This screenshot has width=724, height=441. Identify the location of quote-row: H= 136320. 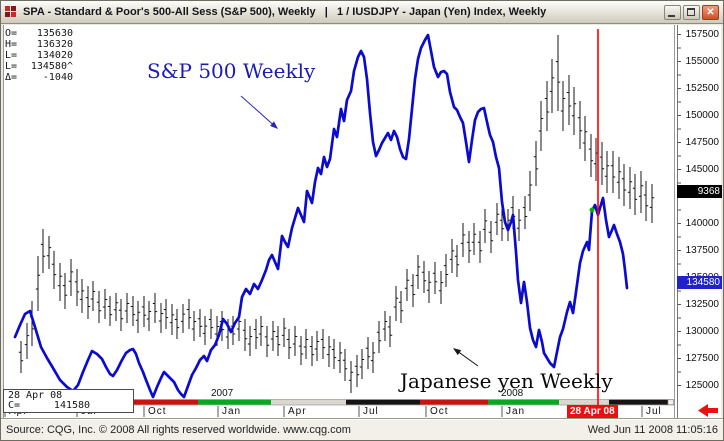
(39, 44).